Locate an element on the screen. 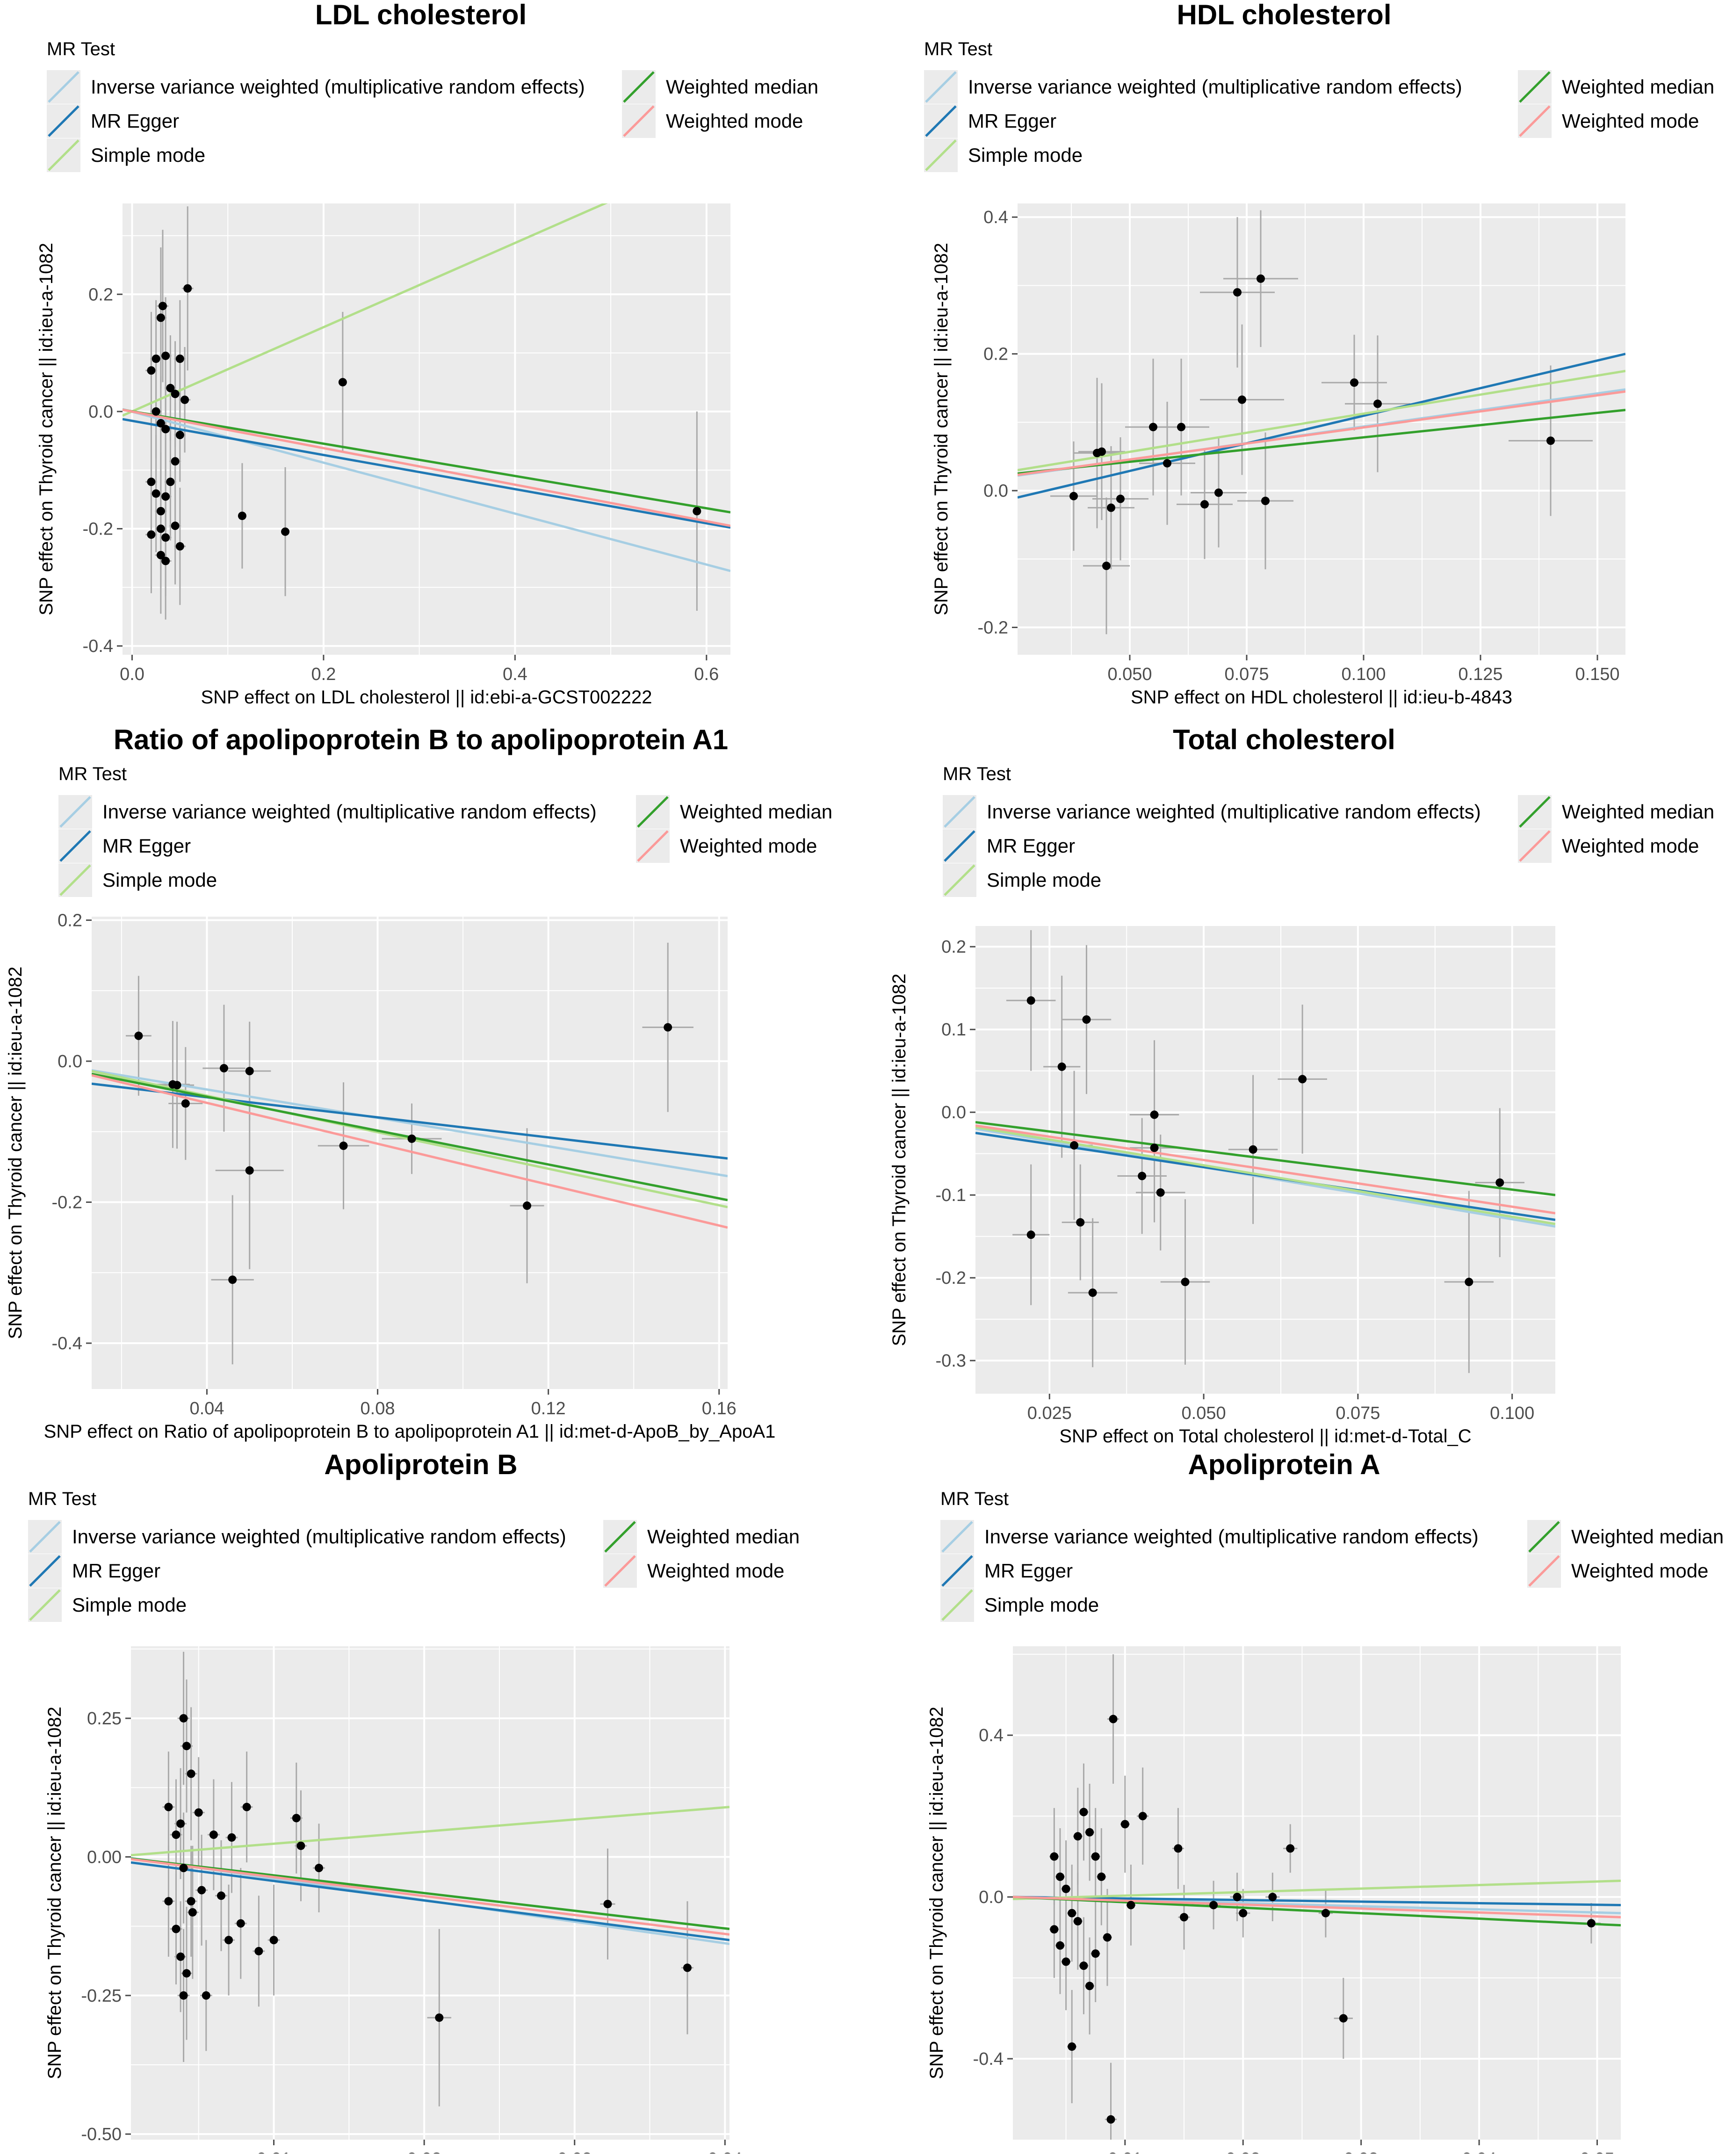  legend-item-wmedian: Weighted median is located at coordinates (720, 87).